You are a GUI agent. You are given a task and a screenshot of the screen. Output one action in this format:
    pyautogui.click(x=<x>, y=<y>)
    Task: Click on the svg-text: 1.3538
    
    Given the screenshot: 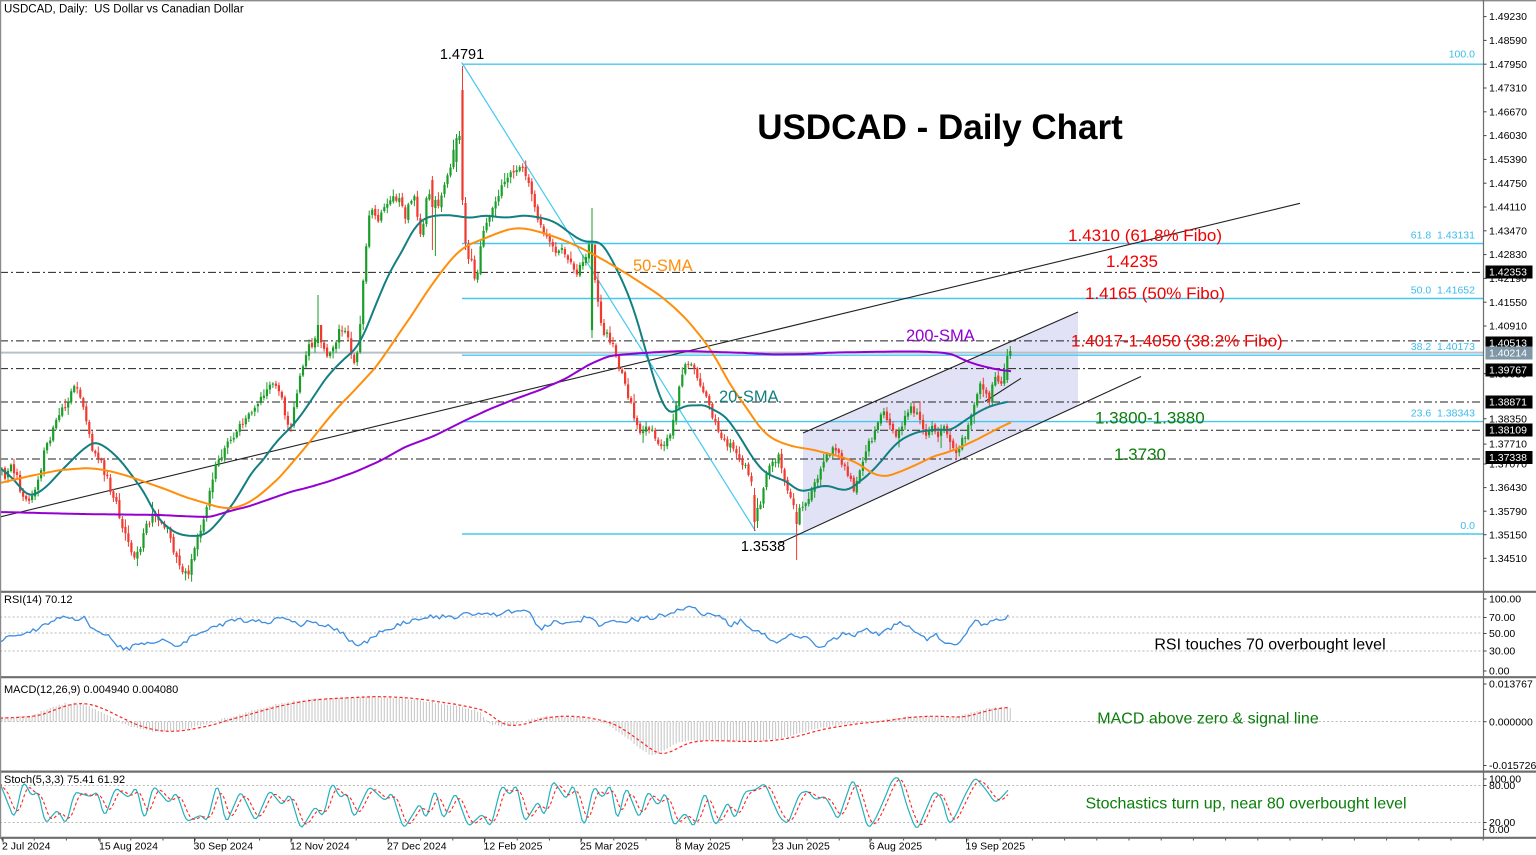 What is the action you would take?
    pyautogui.click(x=763, y=547)
    